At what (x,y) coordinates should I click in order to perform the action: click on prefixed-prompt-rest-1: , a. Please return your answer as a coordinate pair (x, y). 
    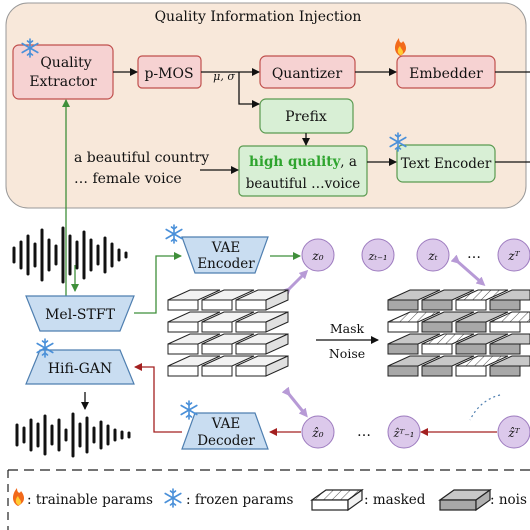
    Looking at the image, I should click on (348, 162).